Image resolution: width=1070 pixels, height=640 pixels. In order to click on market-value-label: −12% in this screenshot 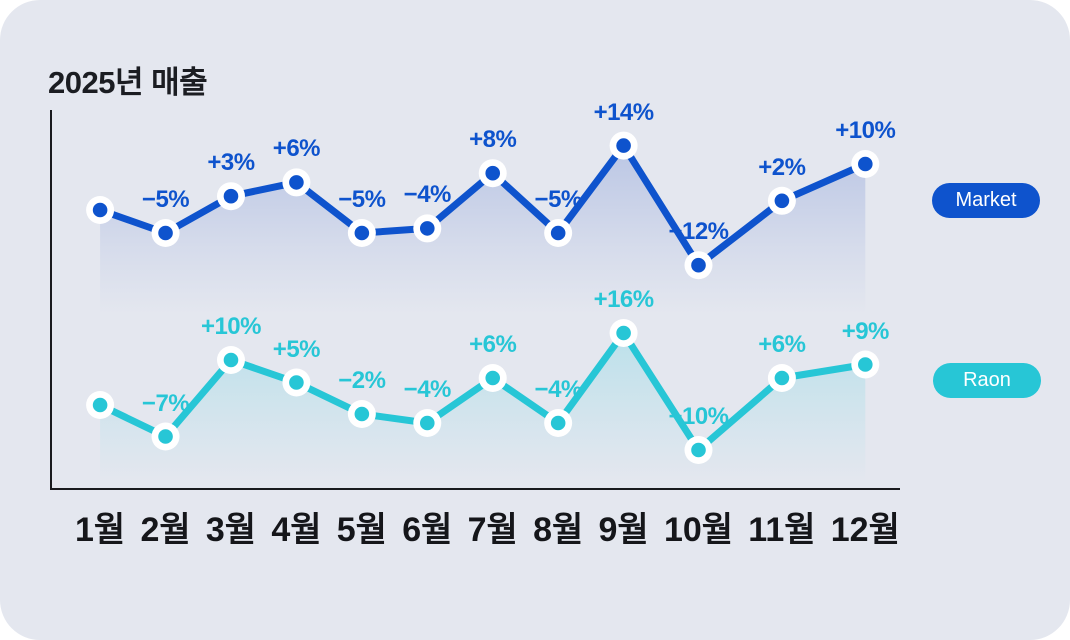, I will do `click(698, 232)`.